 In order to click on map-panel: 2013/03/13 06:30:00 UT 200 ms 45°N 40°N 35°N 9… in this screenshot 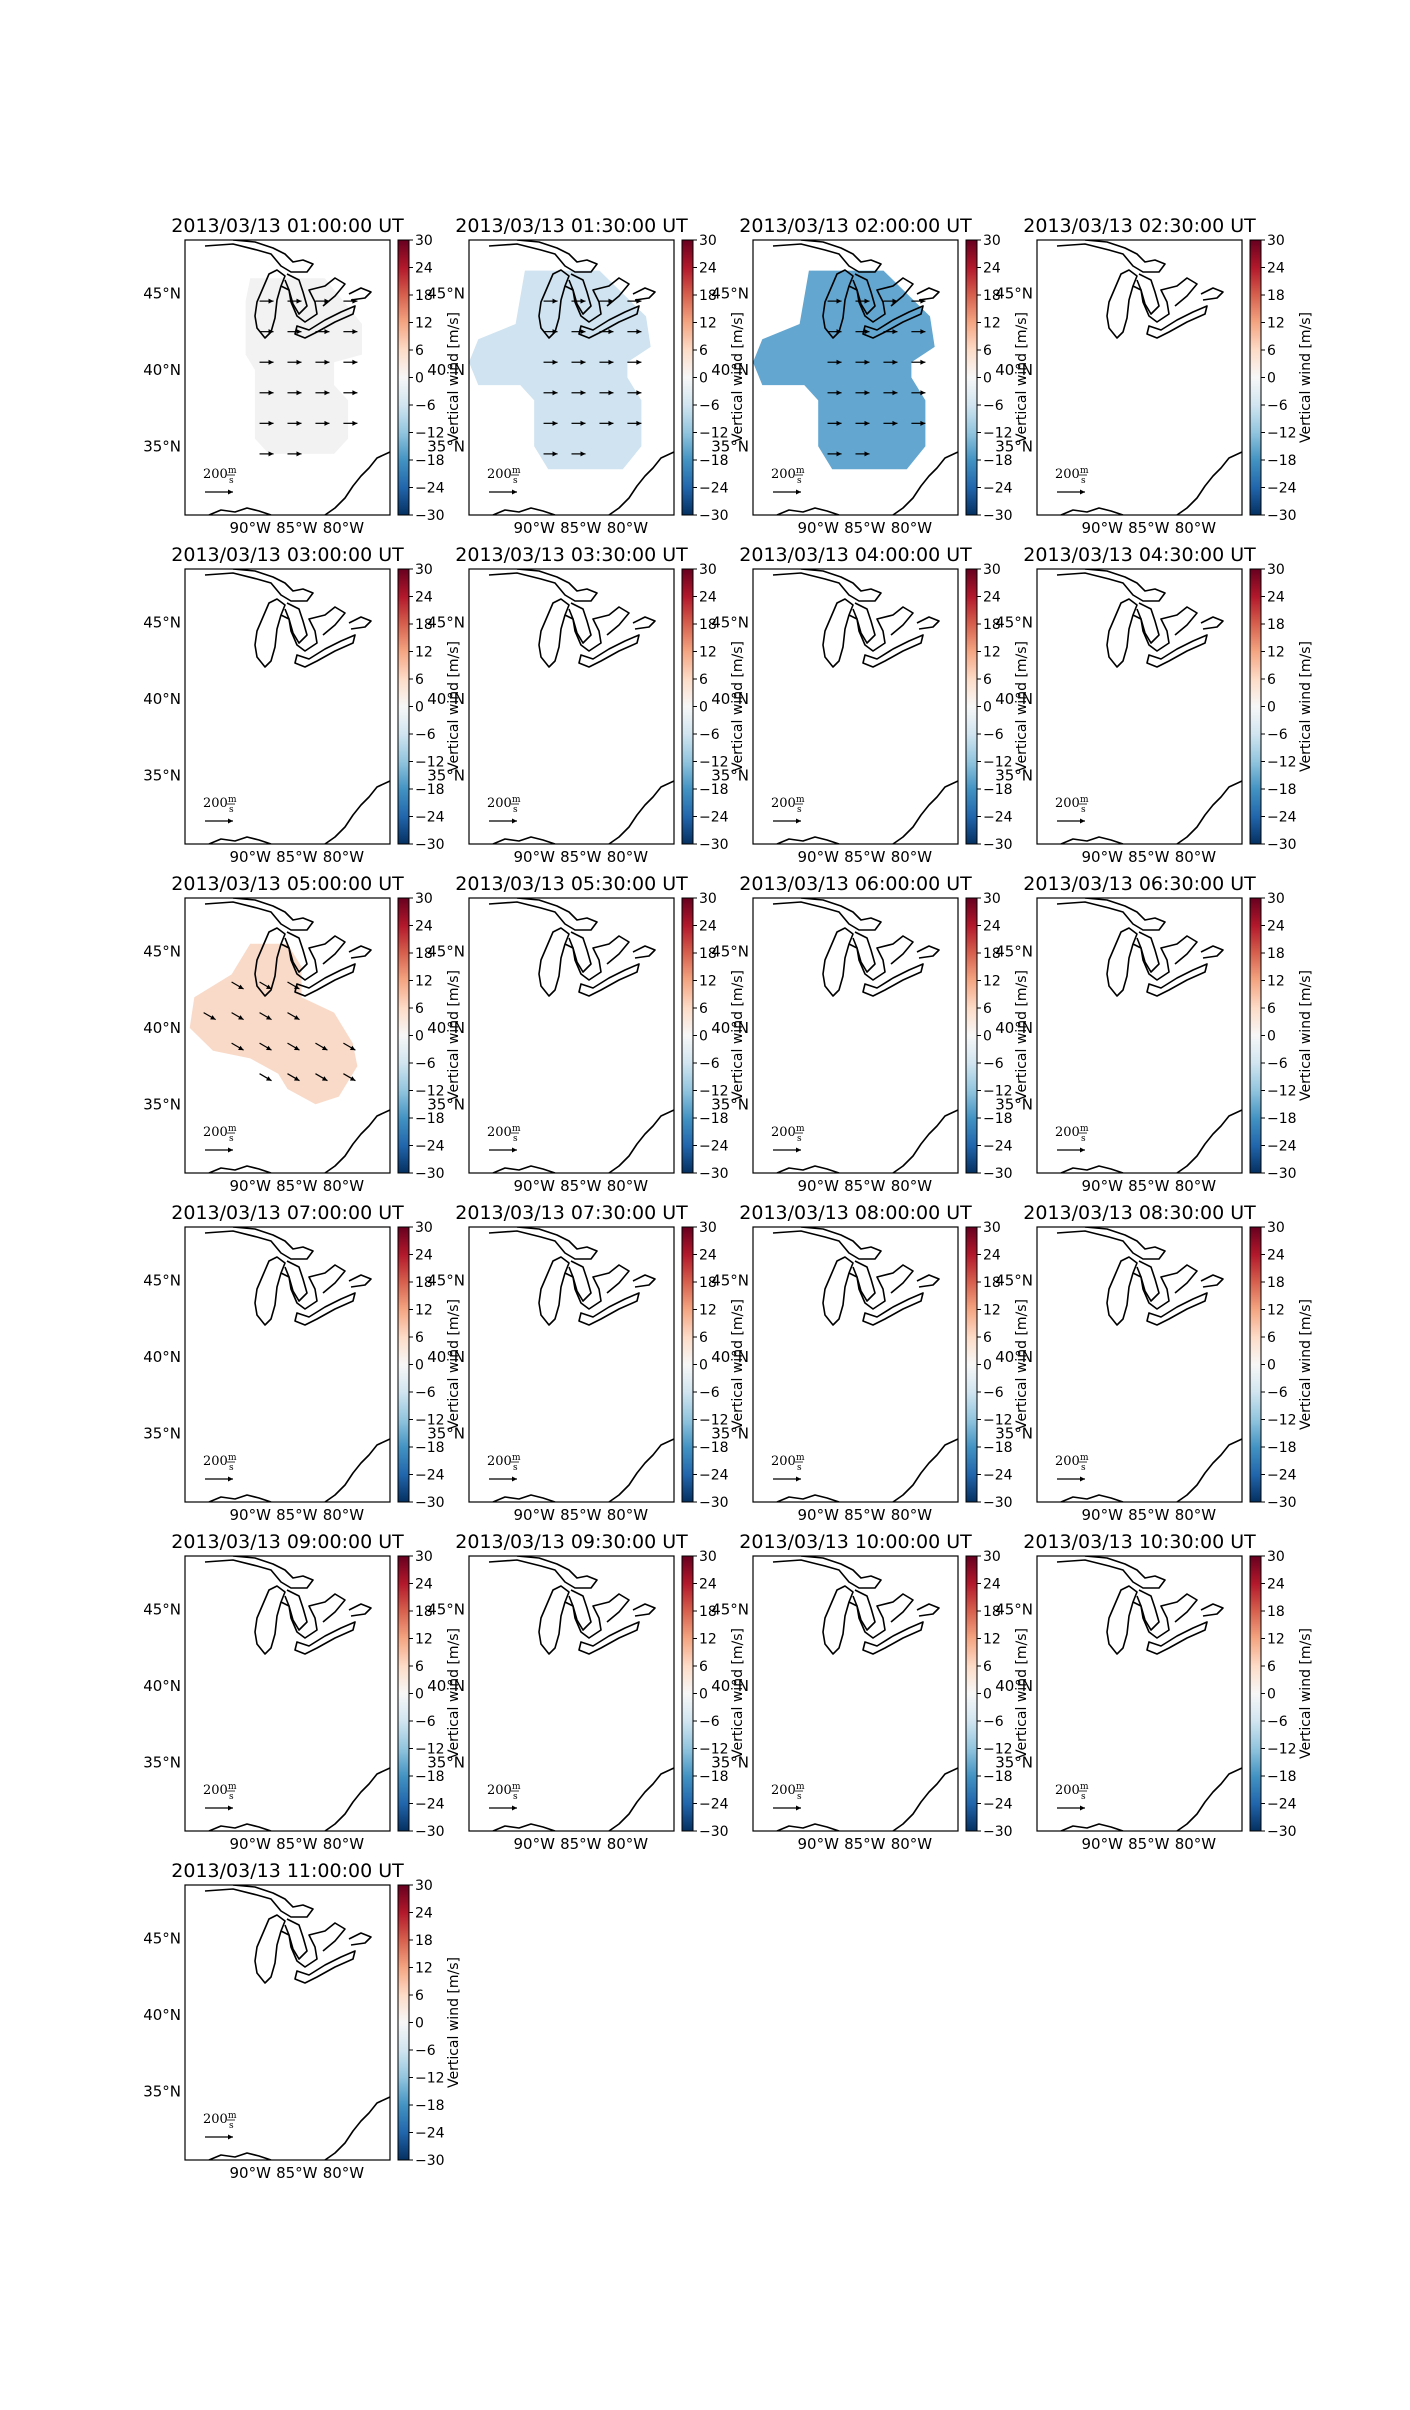, I will do `click(1154, 1034)`.